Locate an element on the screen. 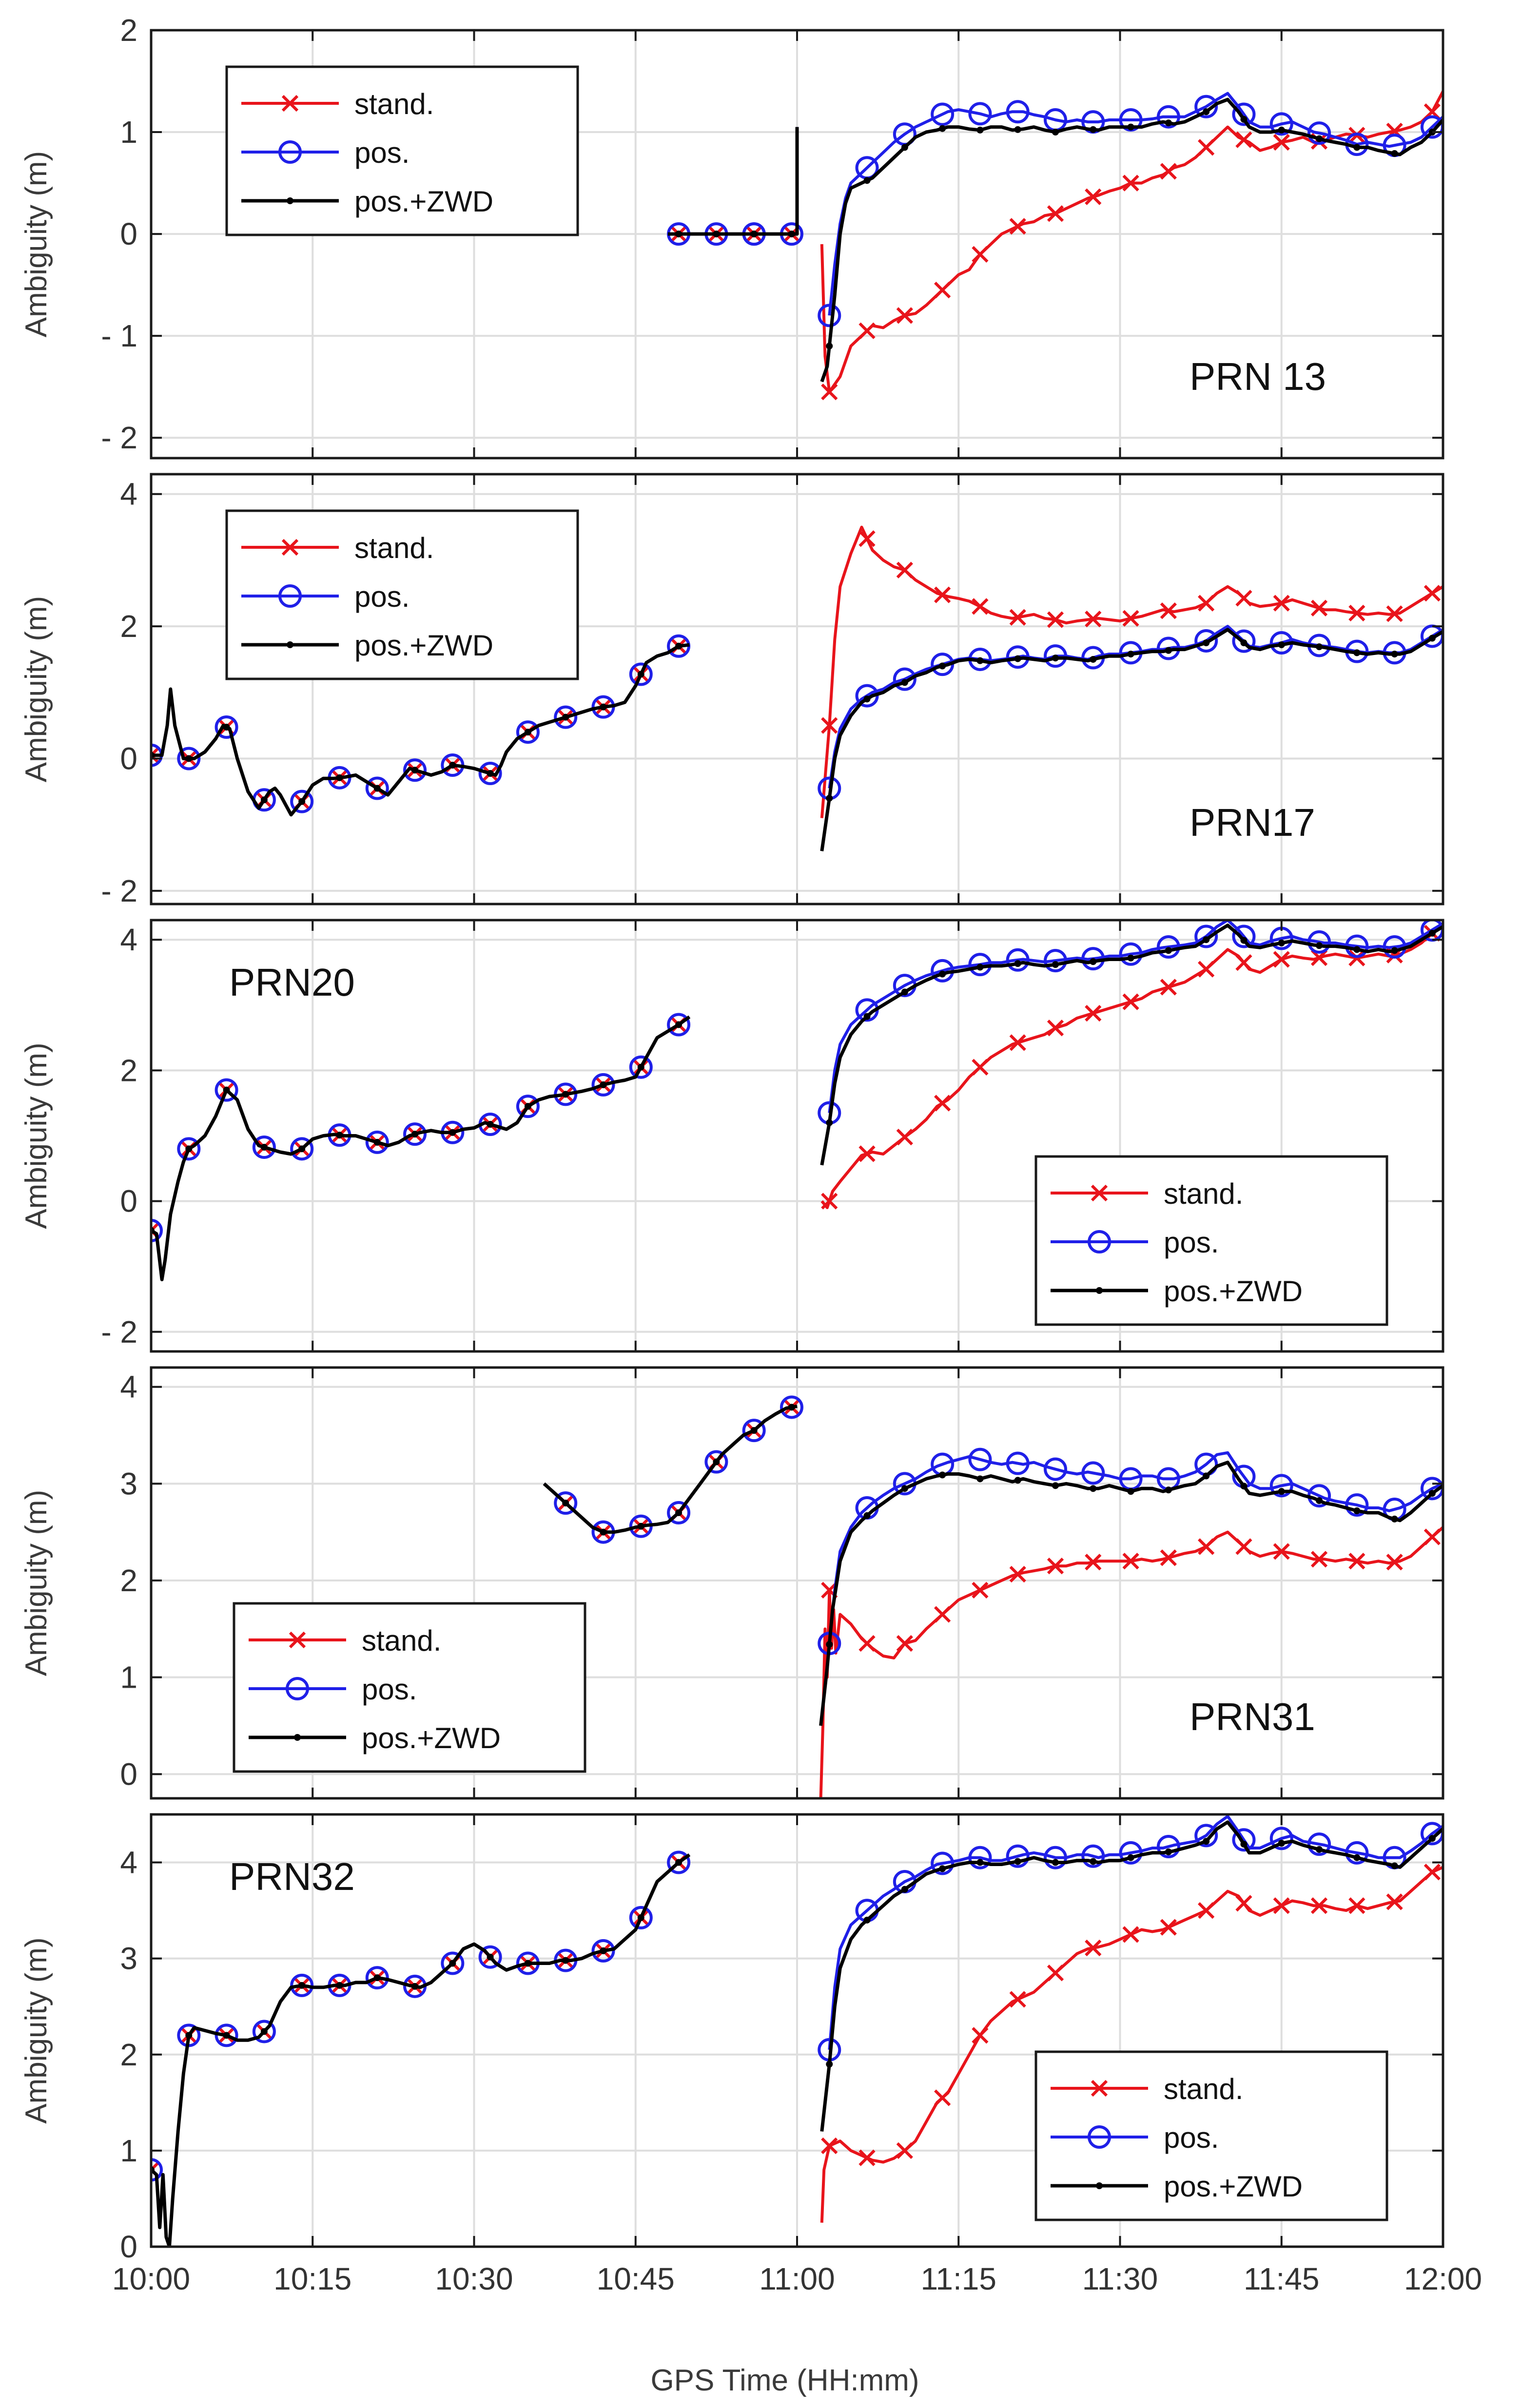  x-tick-label: 11:30 is located at coordinates (1120, 2279).